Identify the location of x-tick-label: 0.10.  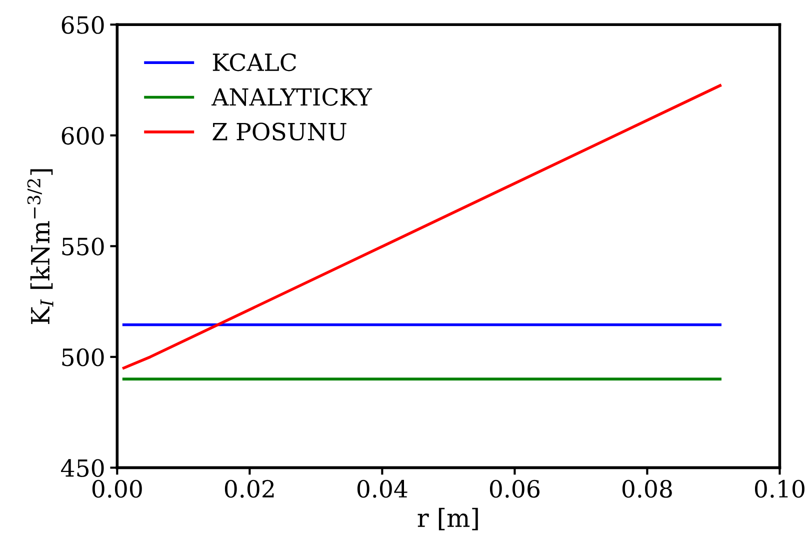
(779, 489).